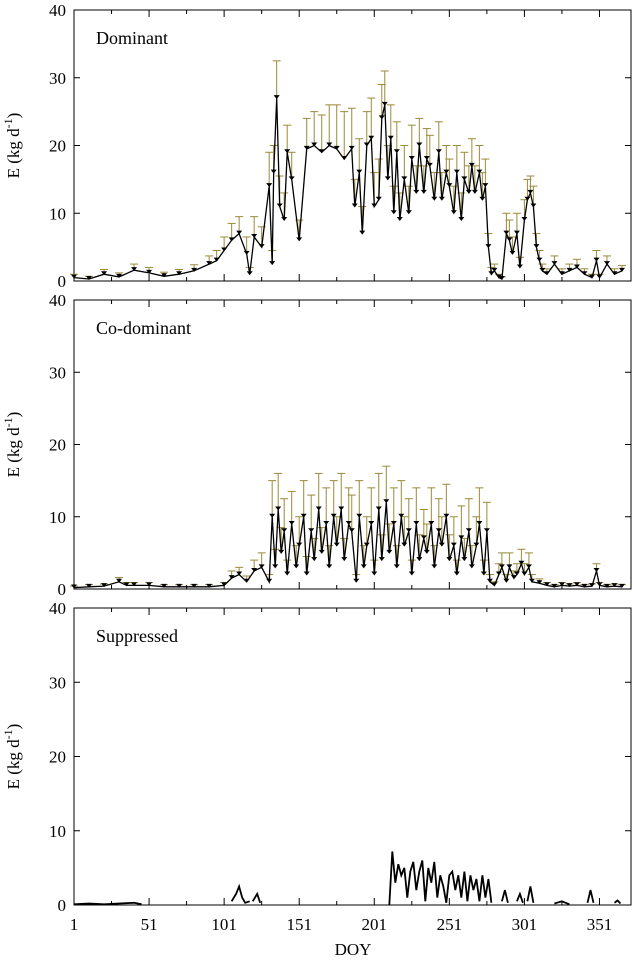 This screenshot has width=634, height=965. What do you see at coordinates (143, 328) in the screenshot?
I see `panel-label: Co-dominant` at bounding box center [143, 328].